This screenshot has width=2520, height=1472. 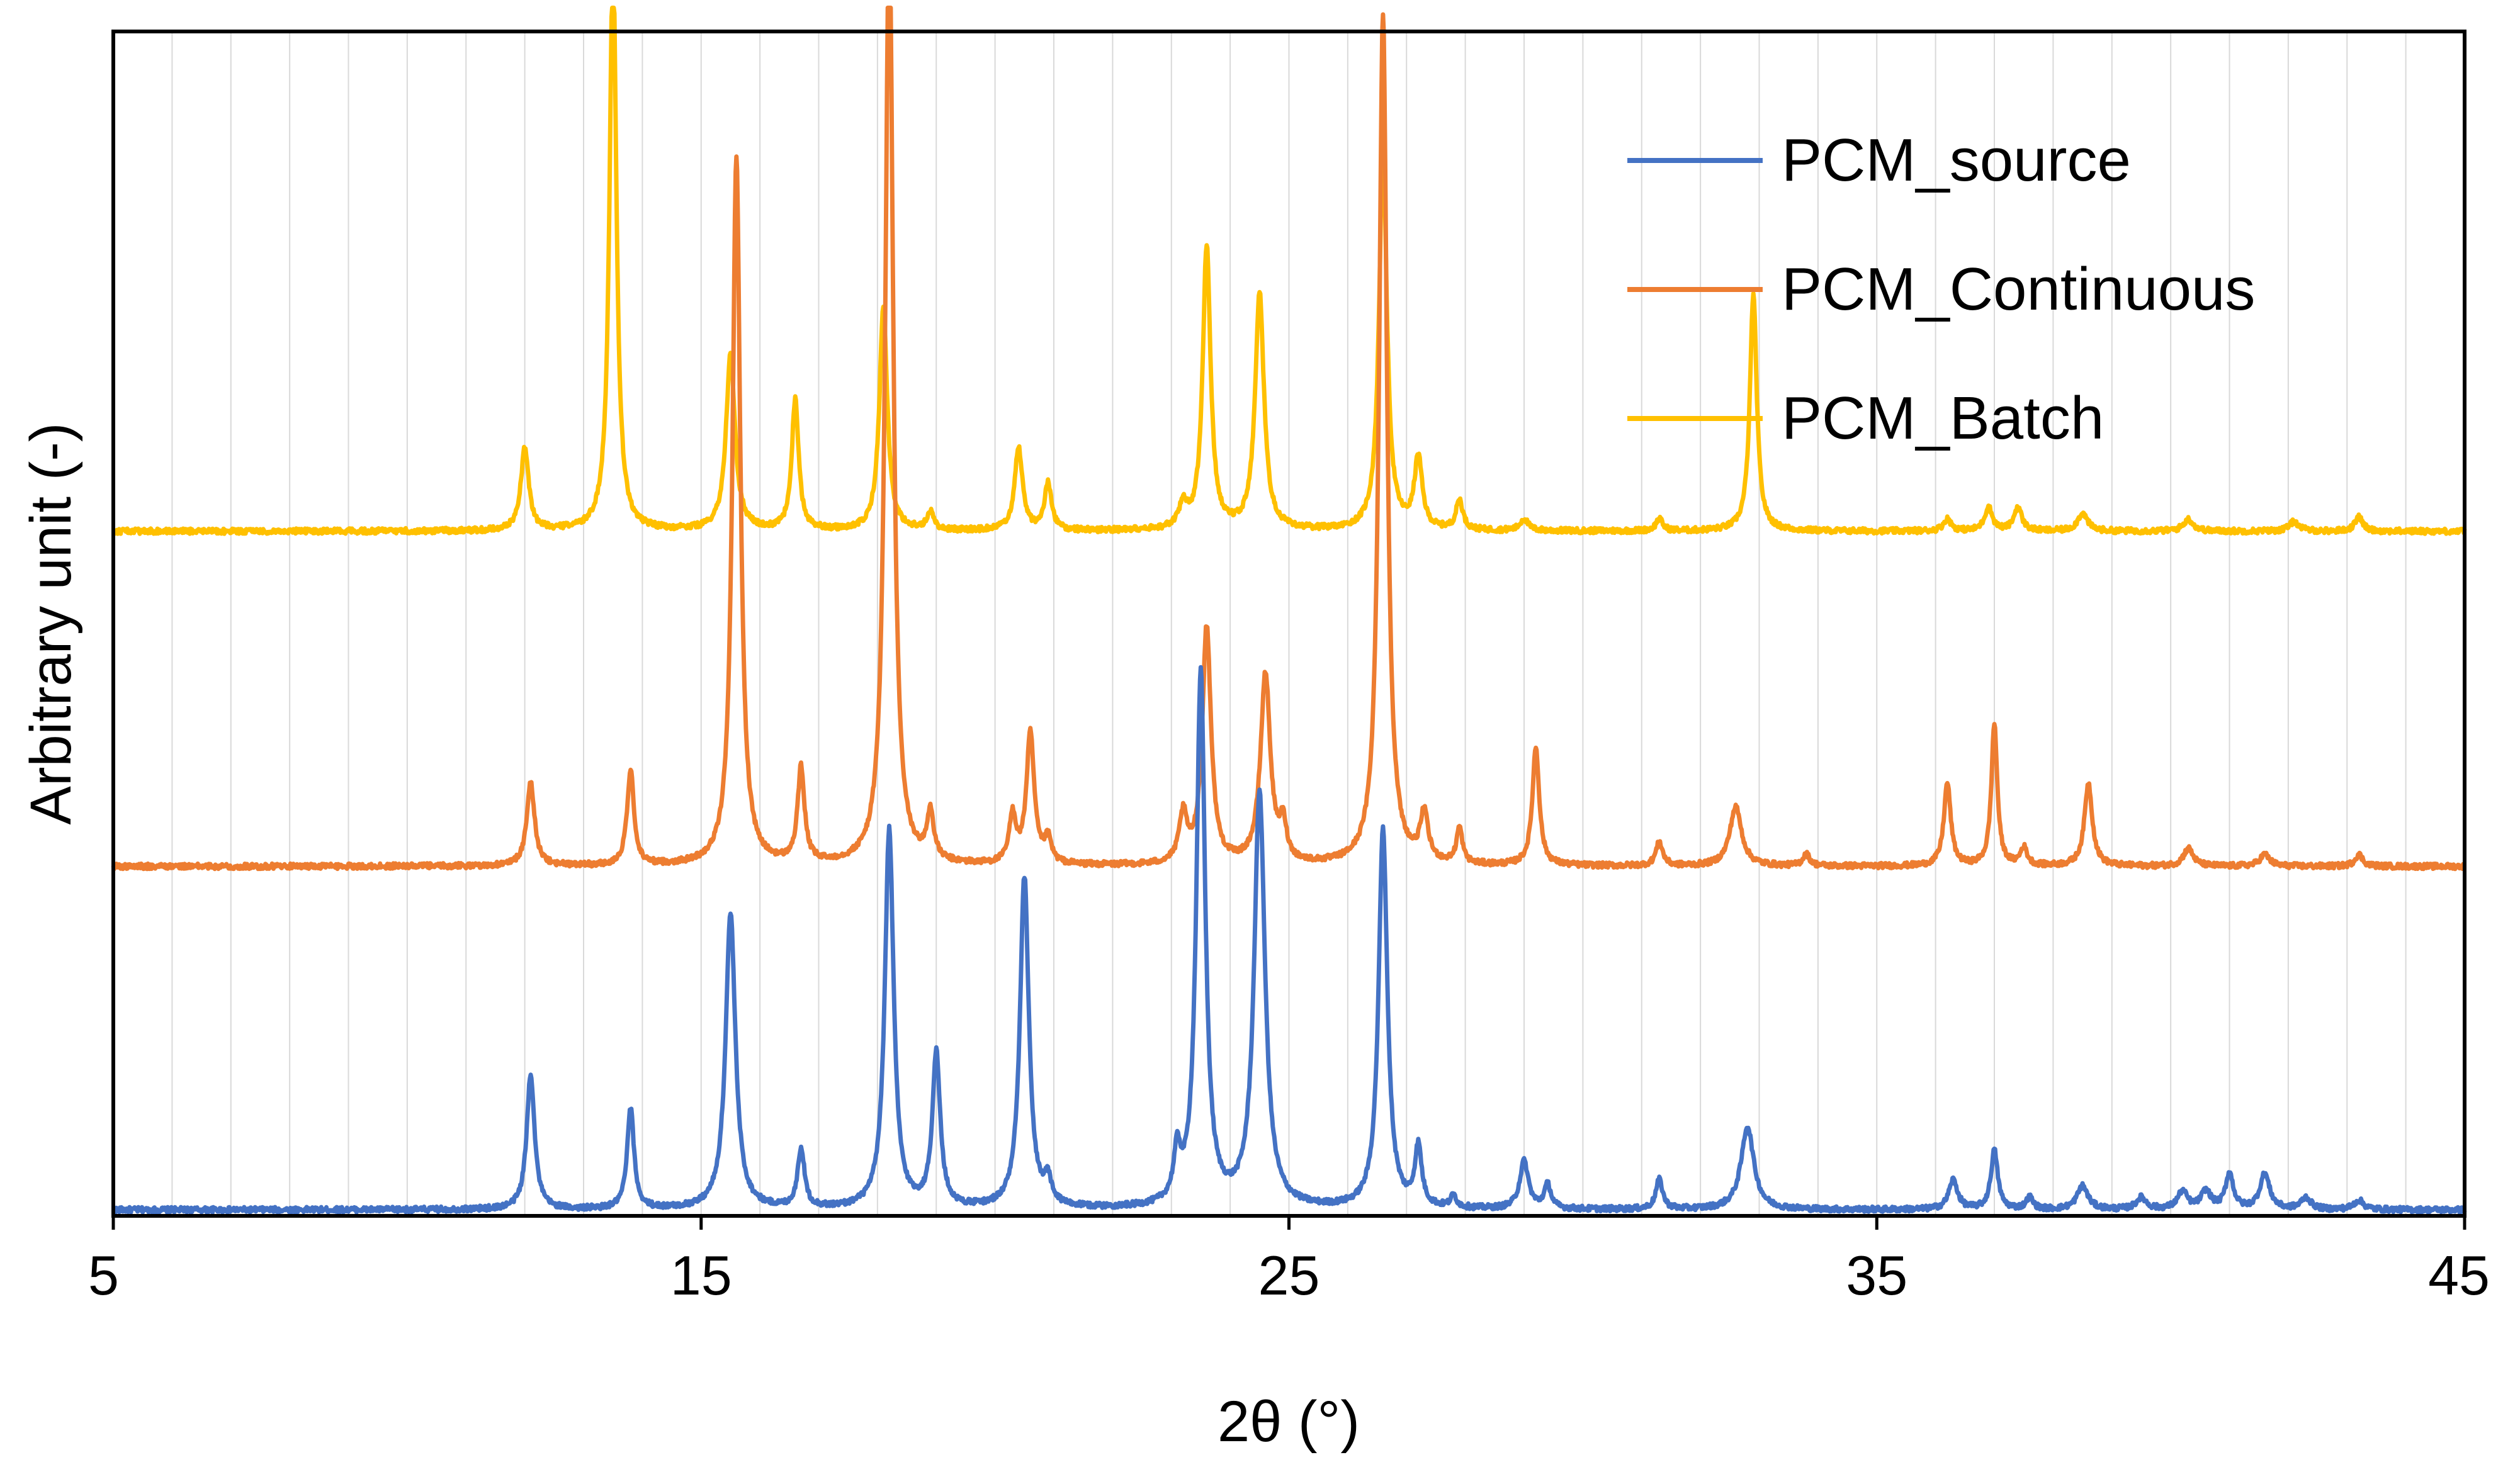 I want to click on x-tick-label: 25, so click(x=1289, y=1275).